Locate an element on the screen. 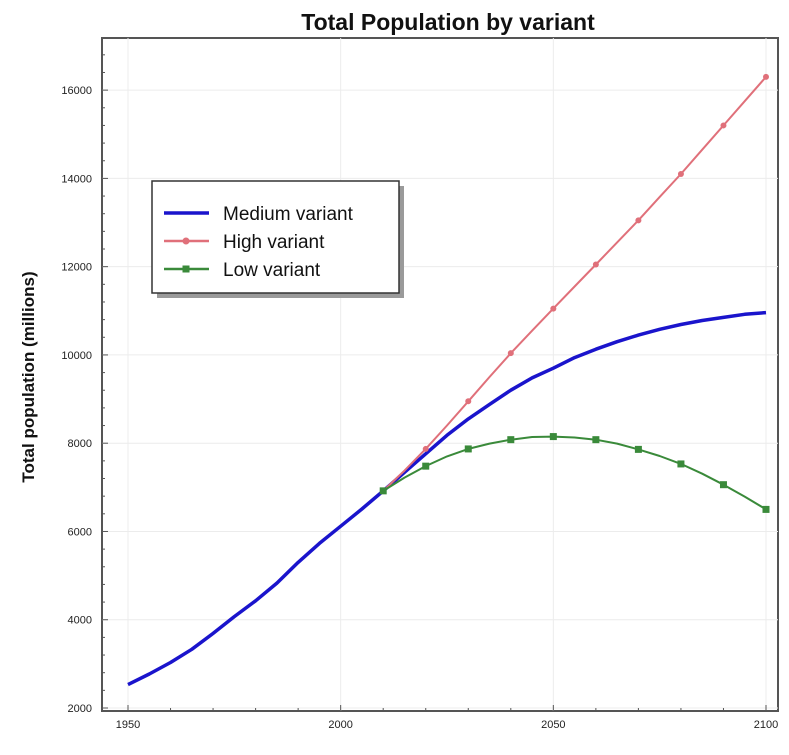  x-tick-label: 1950 is located at coordinates (128, 725).